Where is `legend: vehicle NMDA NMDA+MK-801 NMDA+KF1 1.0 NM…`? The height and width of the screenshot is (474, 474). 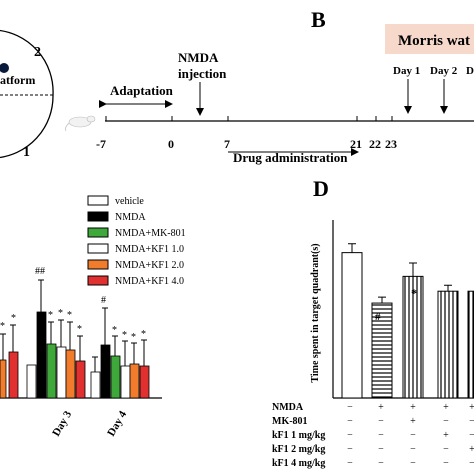 legend: vehicle NMDA NMDA+MK-801 NMDA+KF1 1.0 NM… is located at coordinates (136, 241).